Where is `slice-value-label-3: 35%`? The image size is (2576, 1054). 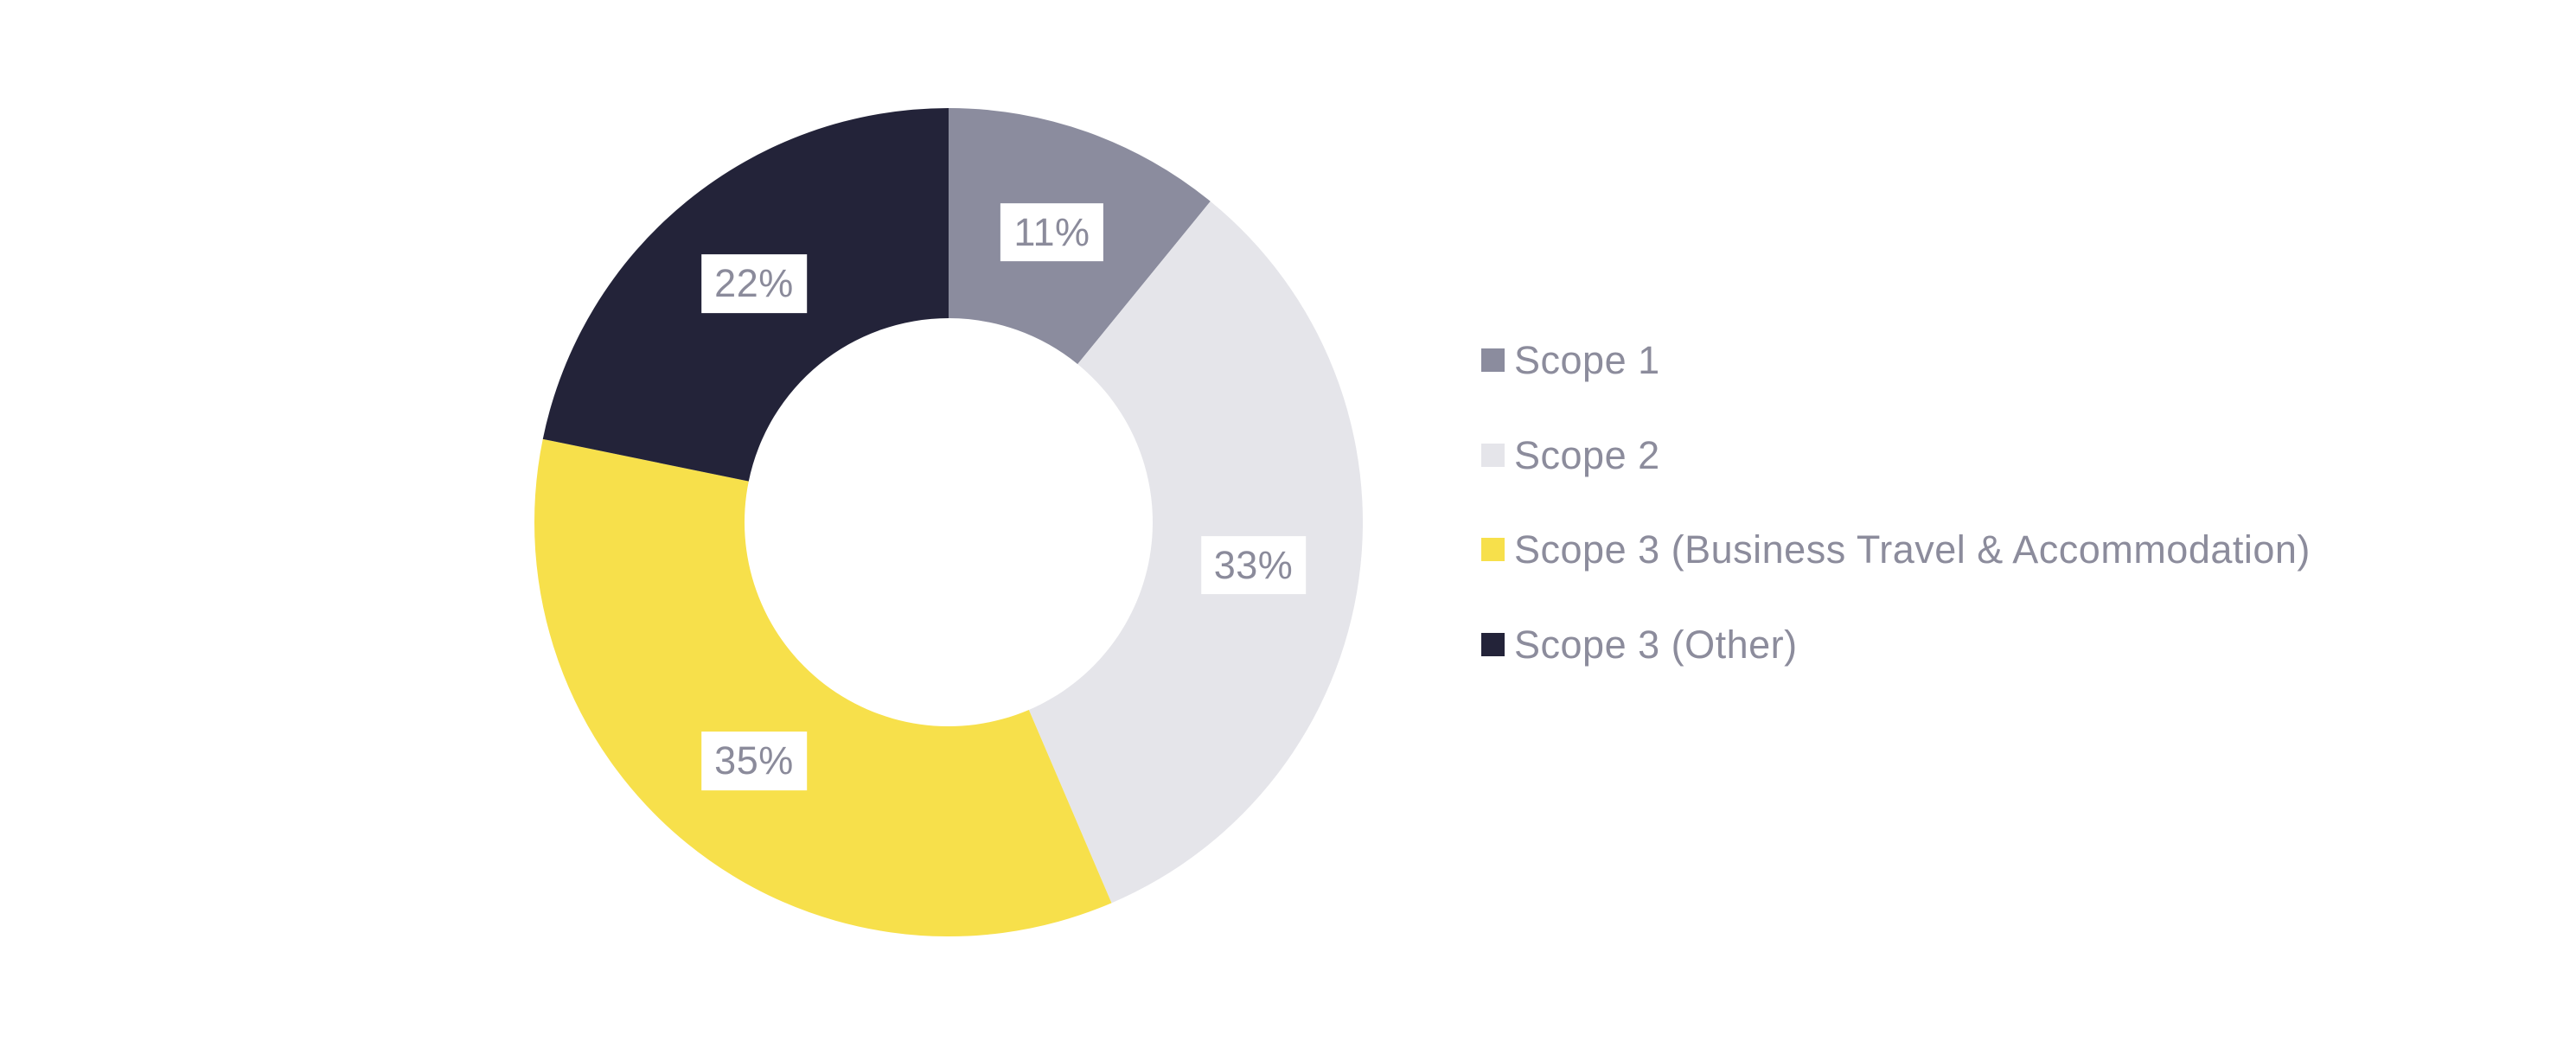
slice-value-label-3: 35% is located at coordinates (754, 760).